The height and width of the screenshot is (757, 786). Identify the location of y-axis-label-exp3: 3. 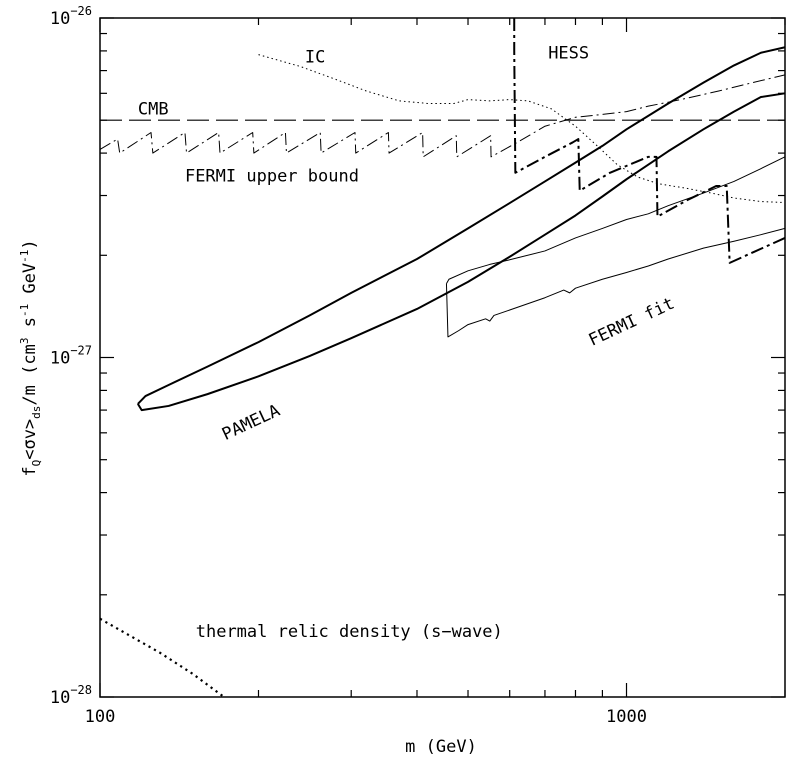
(24, 341).